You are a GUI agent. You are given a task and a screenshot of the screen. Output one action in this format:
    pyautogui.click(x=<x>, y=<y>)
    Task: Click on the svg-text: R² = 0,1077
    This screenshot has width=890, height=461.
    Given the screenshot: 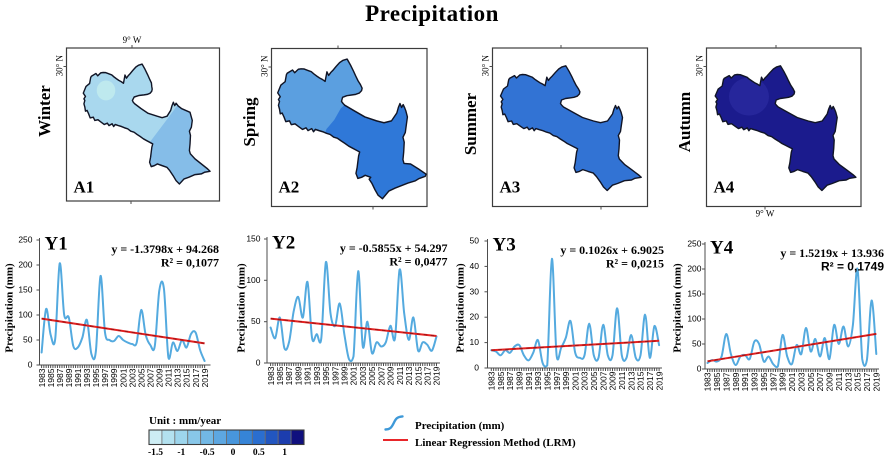 What is the action you would take?
    pyautogui.click(x=190, y=263)
    